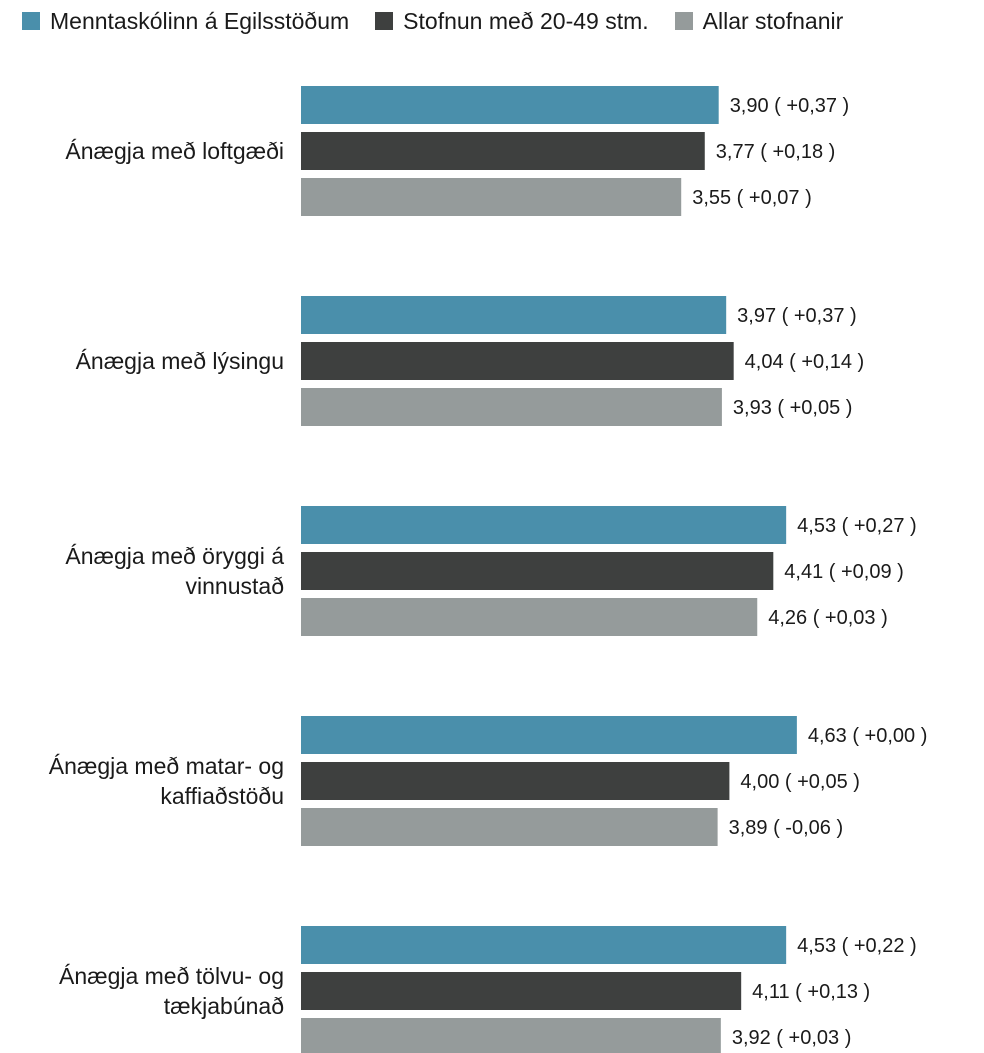 The width and height of the screenshot is (984, 1053). I want to click on legend-item-series-2: Allar stofnanir, so click(759, 21).